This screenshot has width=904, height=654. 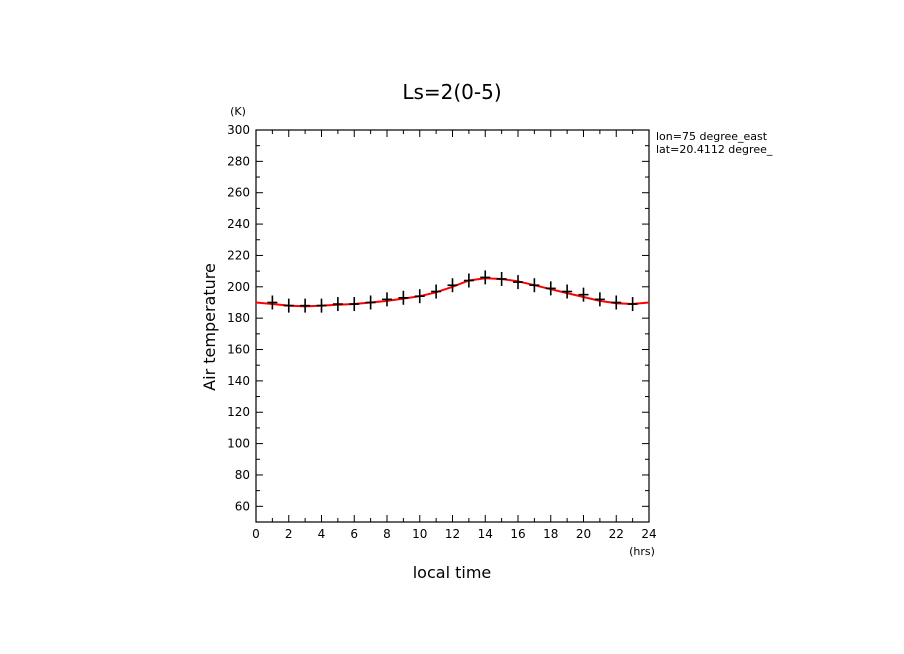 I want to click on y-tick-label: 160, so click(x=238, y=350).